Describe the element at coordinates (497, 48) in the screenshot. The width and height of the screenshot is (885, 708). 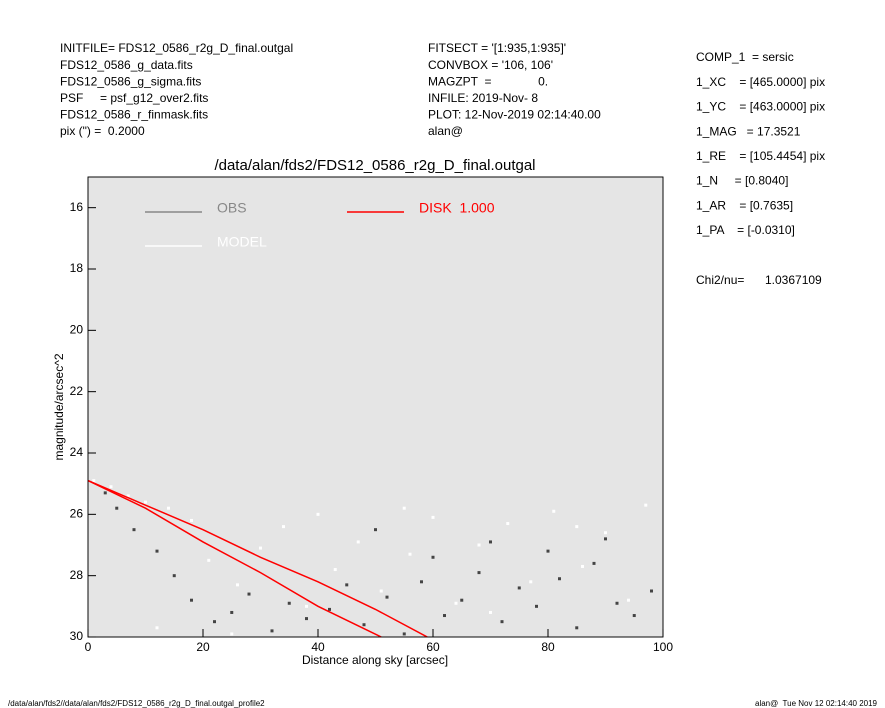
I see `header-center-line: FITSECT = '[1:935,1:935]'` at that location.